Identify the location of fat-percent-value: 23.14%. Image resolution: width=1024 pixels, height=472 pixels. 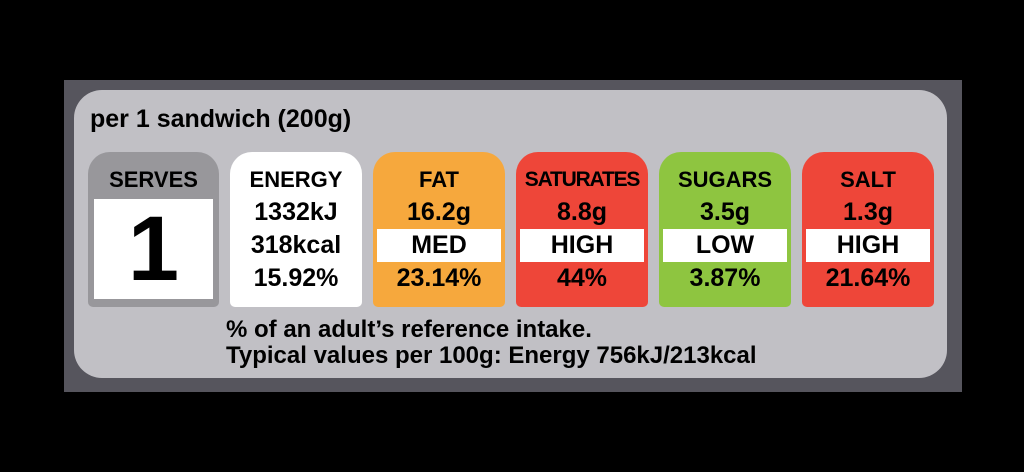
(439, 278).